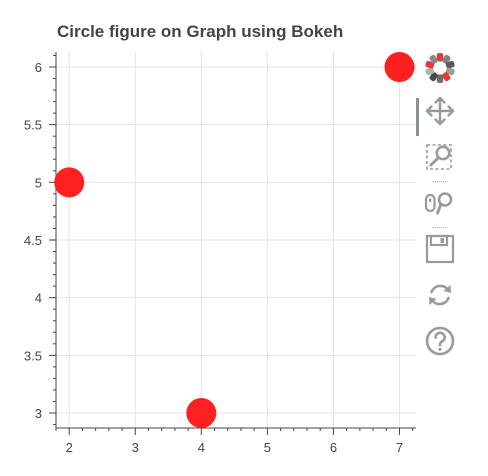 The image size is (488, 476). Describe the element at coordinates (201, 447) in the screenshot. I see `x-tick-label-2: 4` at that location.